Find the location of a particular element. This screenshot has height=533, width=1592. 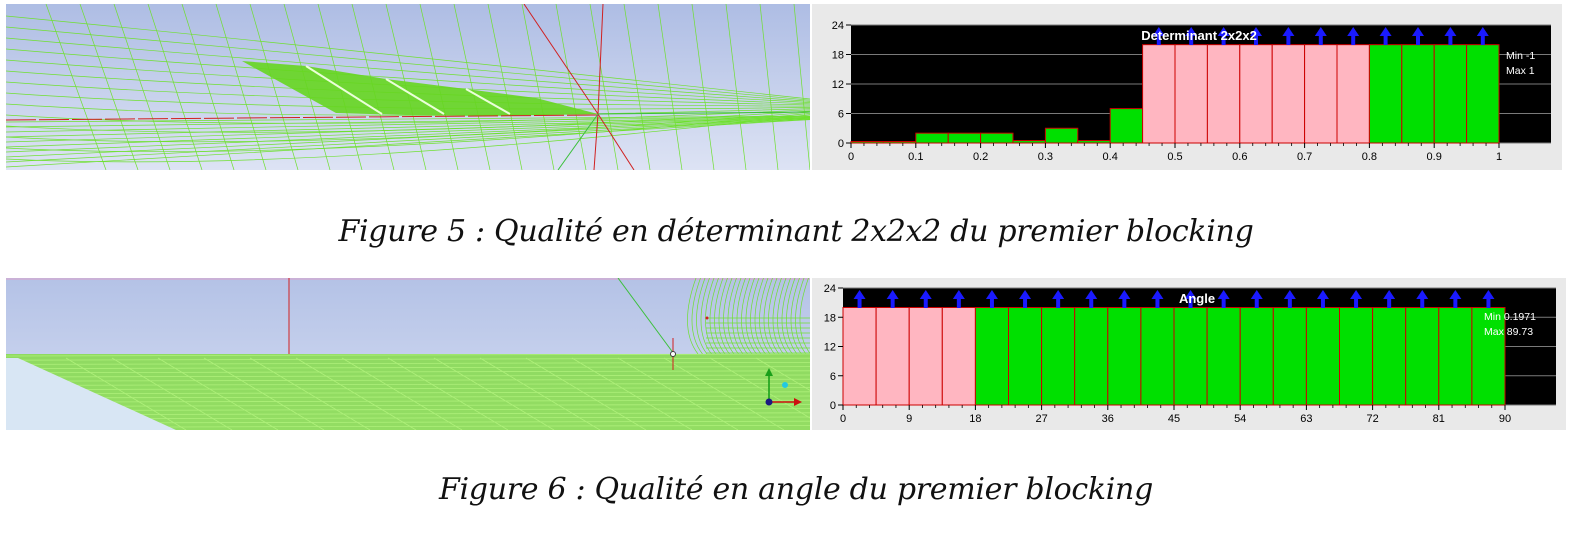

x-tick-label: 0.6 is located at coordinates (1239, 157).